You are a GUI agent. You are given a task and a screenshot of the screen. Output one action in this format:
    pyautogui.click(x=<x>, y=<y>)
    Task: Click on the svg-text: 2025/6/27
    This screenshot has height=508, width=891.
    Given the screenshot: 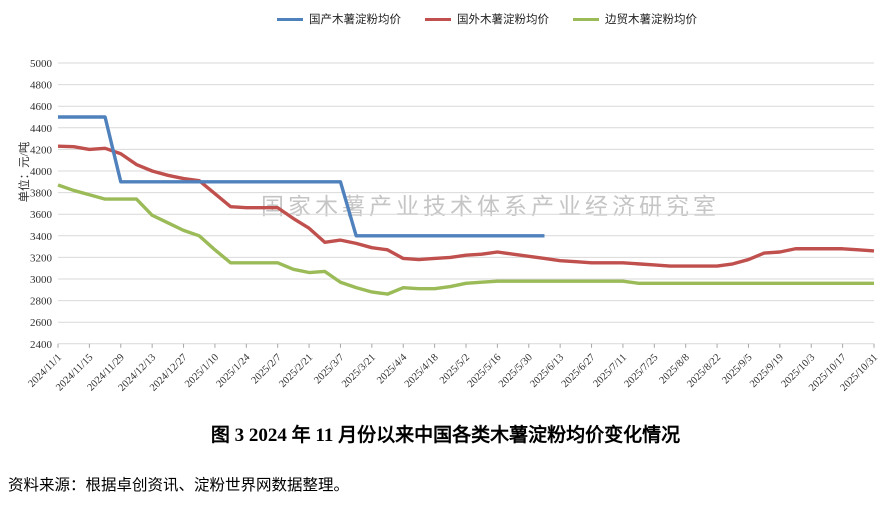 What is the action you would take?
    pyautogui.click(x=579, y=371)
    